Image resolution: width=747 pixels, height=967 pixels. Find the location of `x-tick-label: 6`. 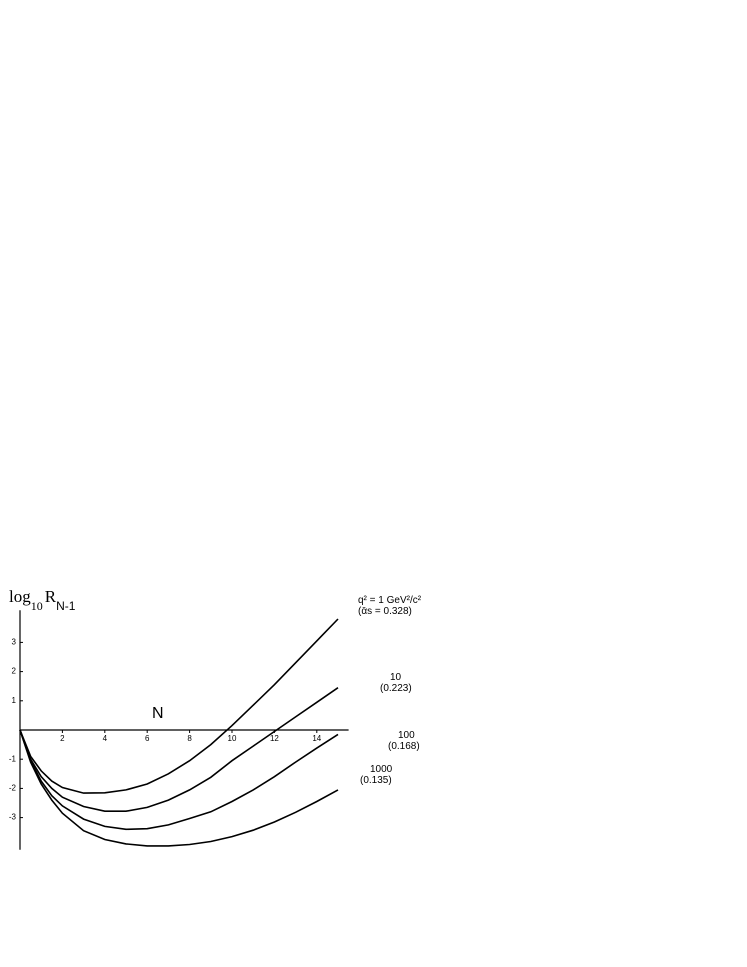

x-tick-label: 6 is located at coordinates (147, 738).